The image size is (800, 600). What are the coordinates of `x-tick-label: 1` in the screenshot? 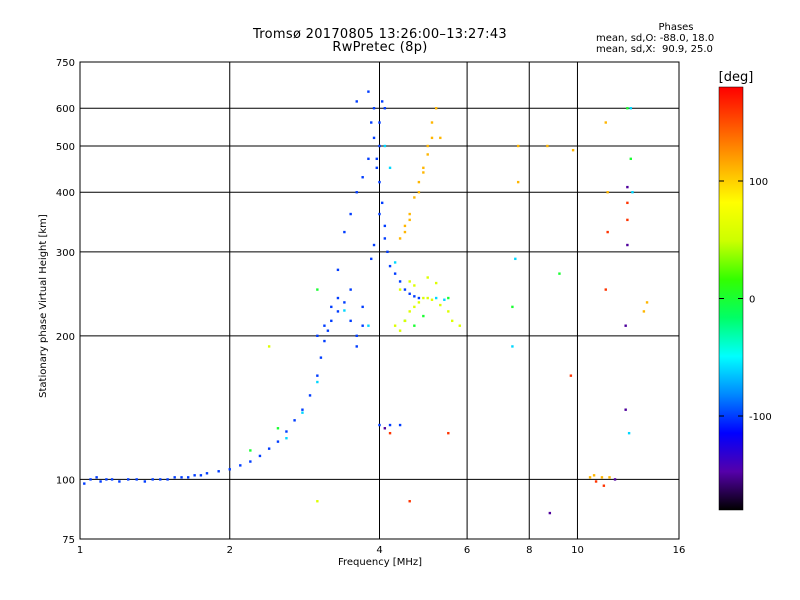 It's located at (80, 550).